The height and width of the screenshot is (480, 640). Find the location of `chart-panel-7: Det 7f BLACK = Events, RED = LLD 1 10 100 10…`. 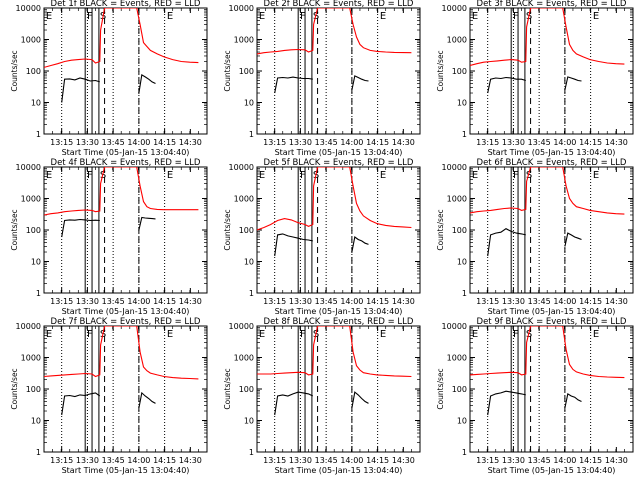

chart-panel-7: Det 7f BLACK = Events, RED = LLD 1 10 100 10… is located at coordinates (109, 396).